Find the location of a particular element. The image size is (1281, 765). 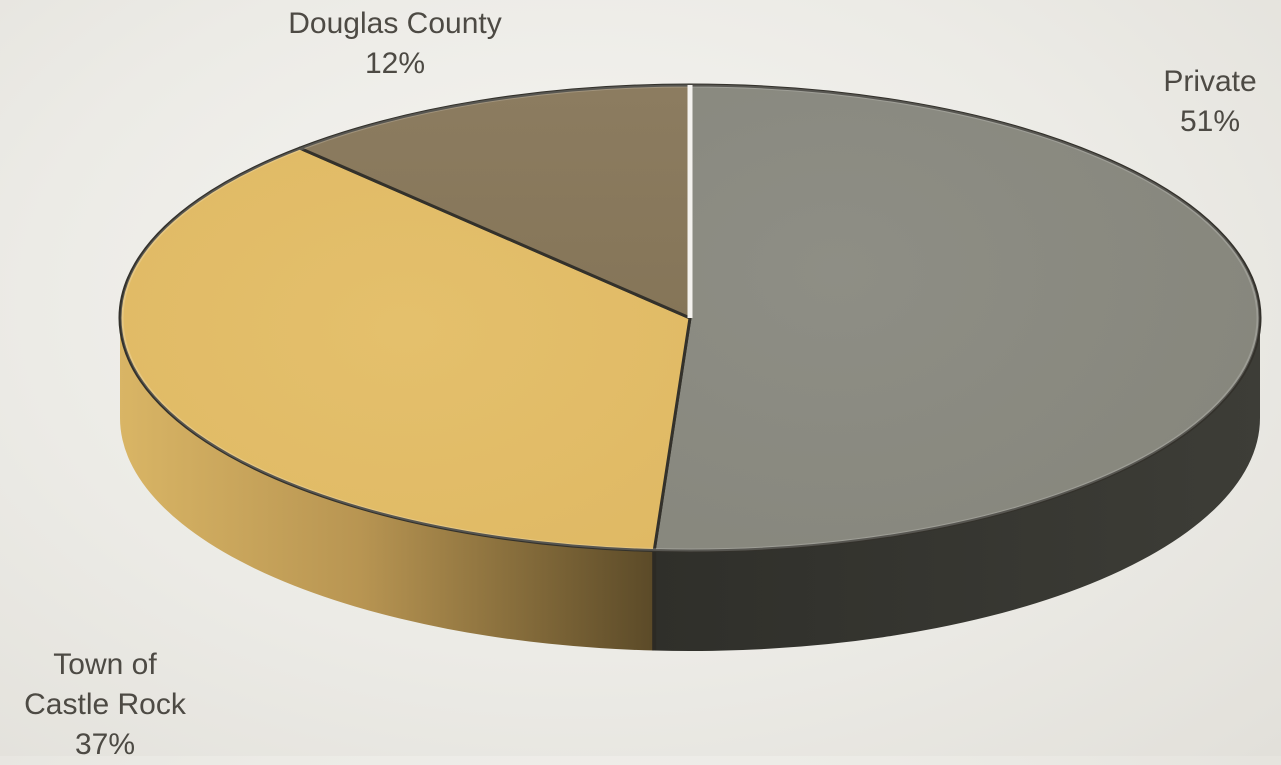

pie-slice-douglas-county is located at coordinates (495, 201).